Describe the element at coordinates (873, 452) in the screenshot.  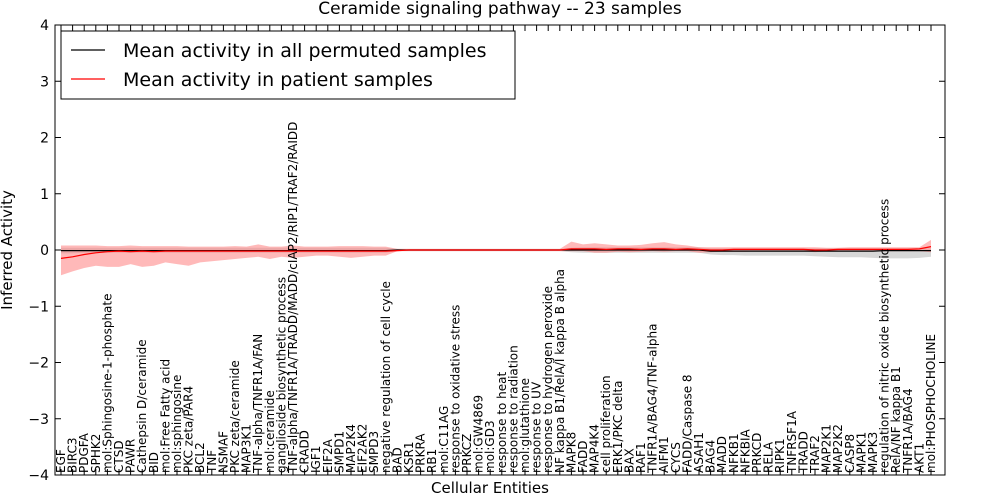
I see `x-tick-label: MAPK3` at that location.